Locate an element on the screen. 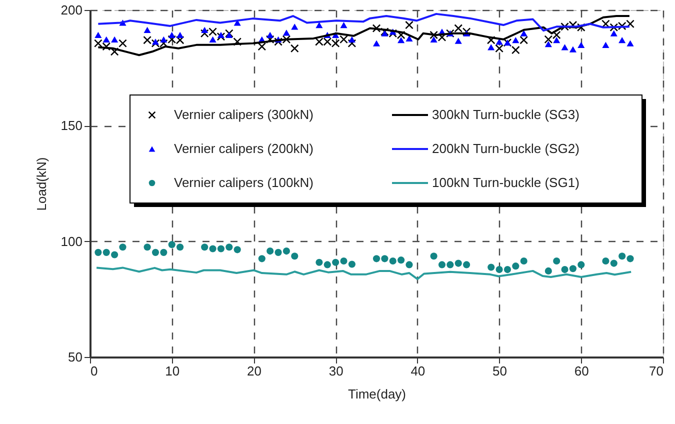 The height and width of the screenshot is (424, 675). x-tick-label: 40 is located at coordinates (418, 371).